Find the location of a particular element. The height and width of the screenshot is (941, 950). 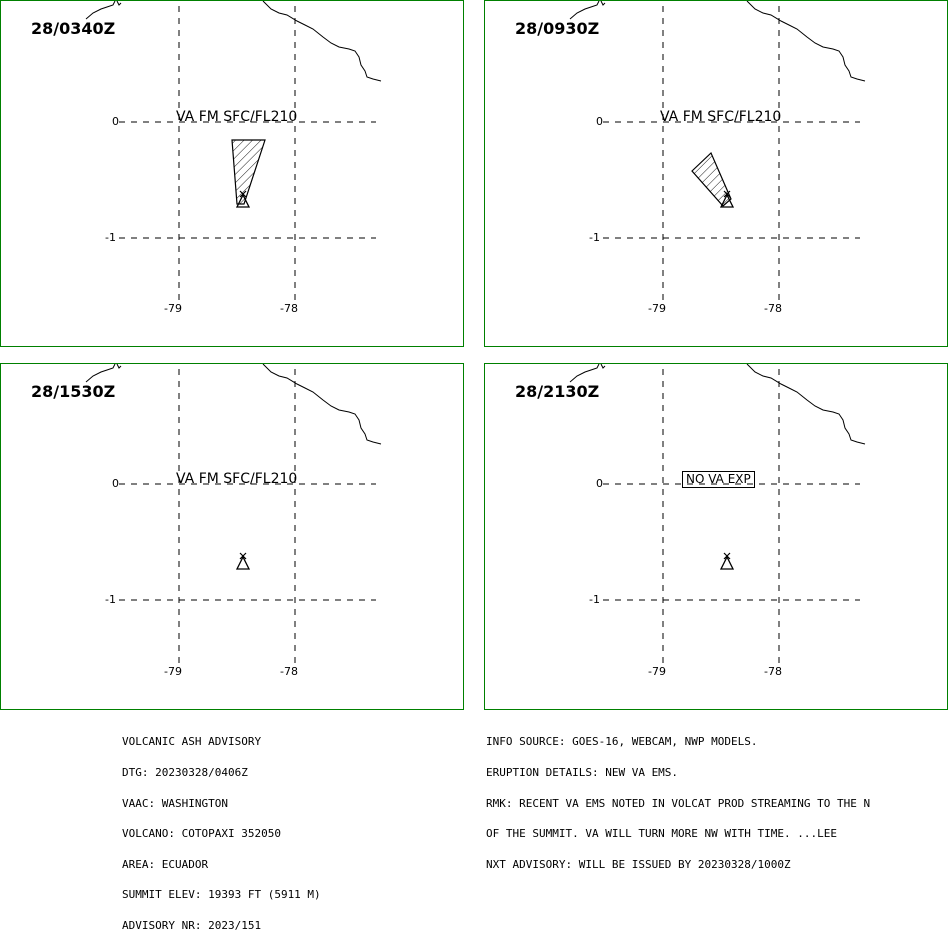

forecast-time: 28/2130Z is located at coordinates (557, 391).